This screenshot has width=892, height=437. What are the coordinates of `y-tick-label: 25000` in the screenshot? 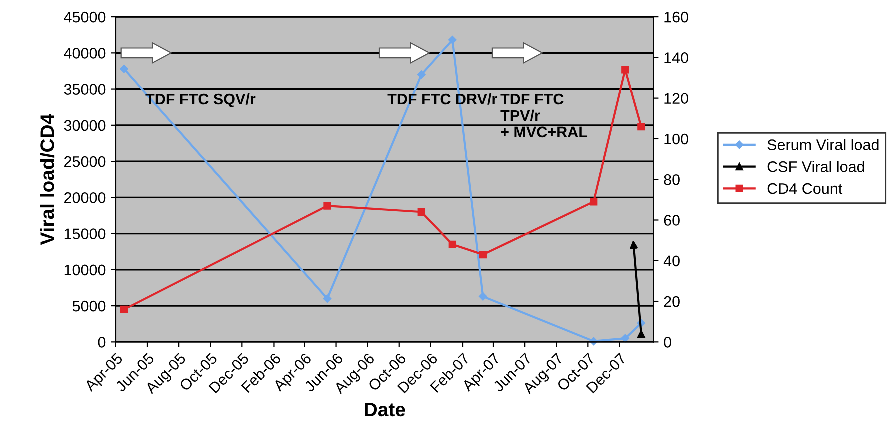 It's located at (85, 162).